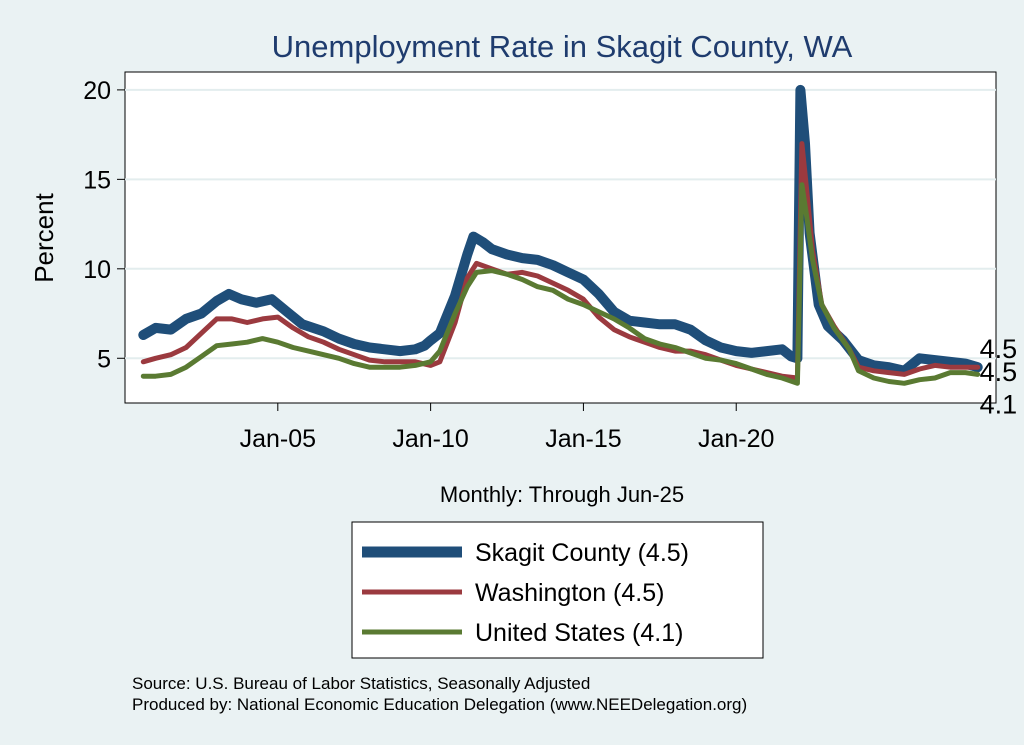 The width and height of the screenshot is (1024, 745). I want to click on chart-title: Unemployment Rate in Skagit County, WA, so click(562, 46).